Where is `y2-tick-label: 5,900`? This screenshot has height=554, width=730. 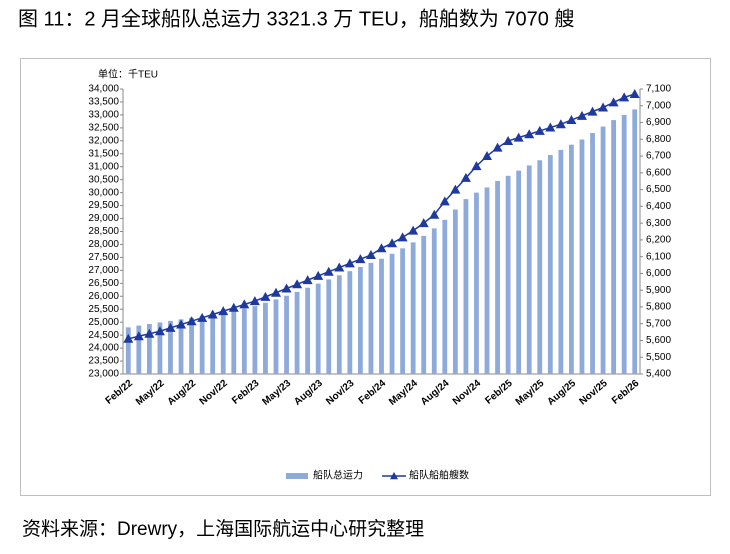
y2-tick-label: 5,900 is located at coordinates (658, 290).